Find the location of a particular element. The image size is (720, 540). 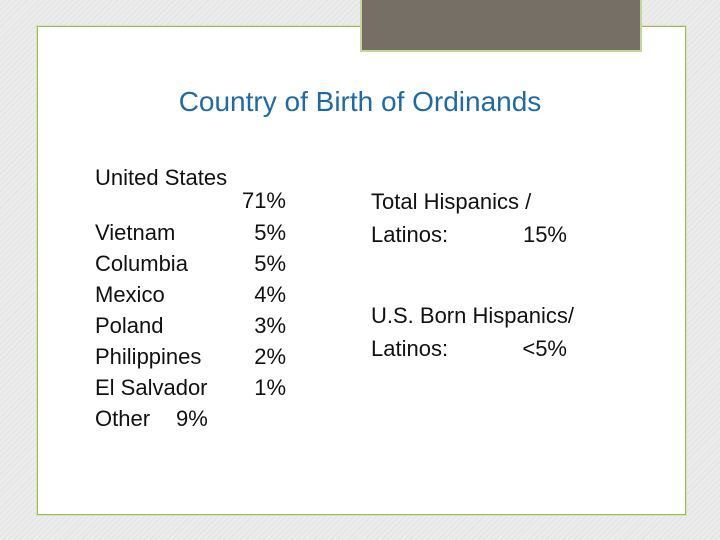

header-tab is located at coordinates (501, 26).